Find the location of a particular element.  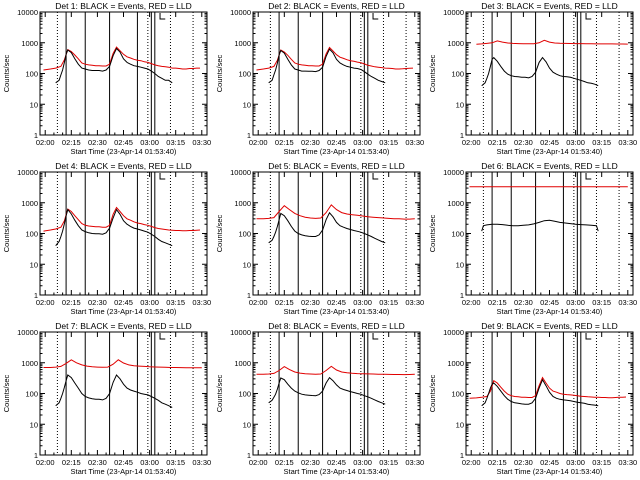

panel-title: Det 8: BLACK = Events, RED = LLD is located at coordinates (336, 326).